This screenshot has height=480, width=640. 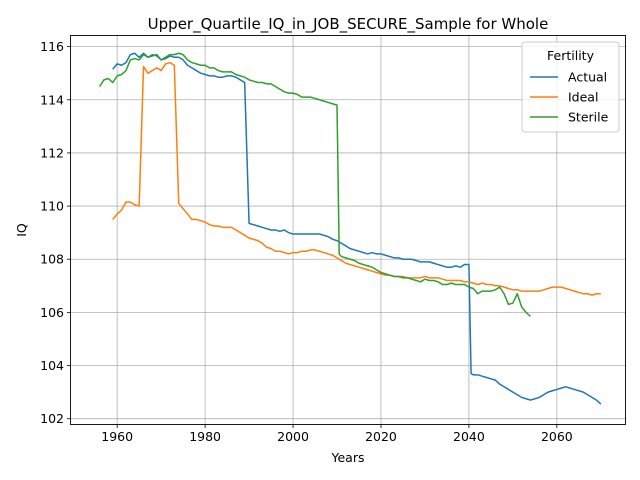 What do you see at coordinates (587, 77) in the screenshot?
I see `legend-label-actual: Actual` at bounding box center [587, 77].